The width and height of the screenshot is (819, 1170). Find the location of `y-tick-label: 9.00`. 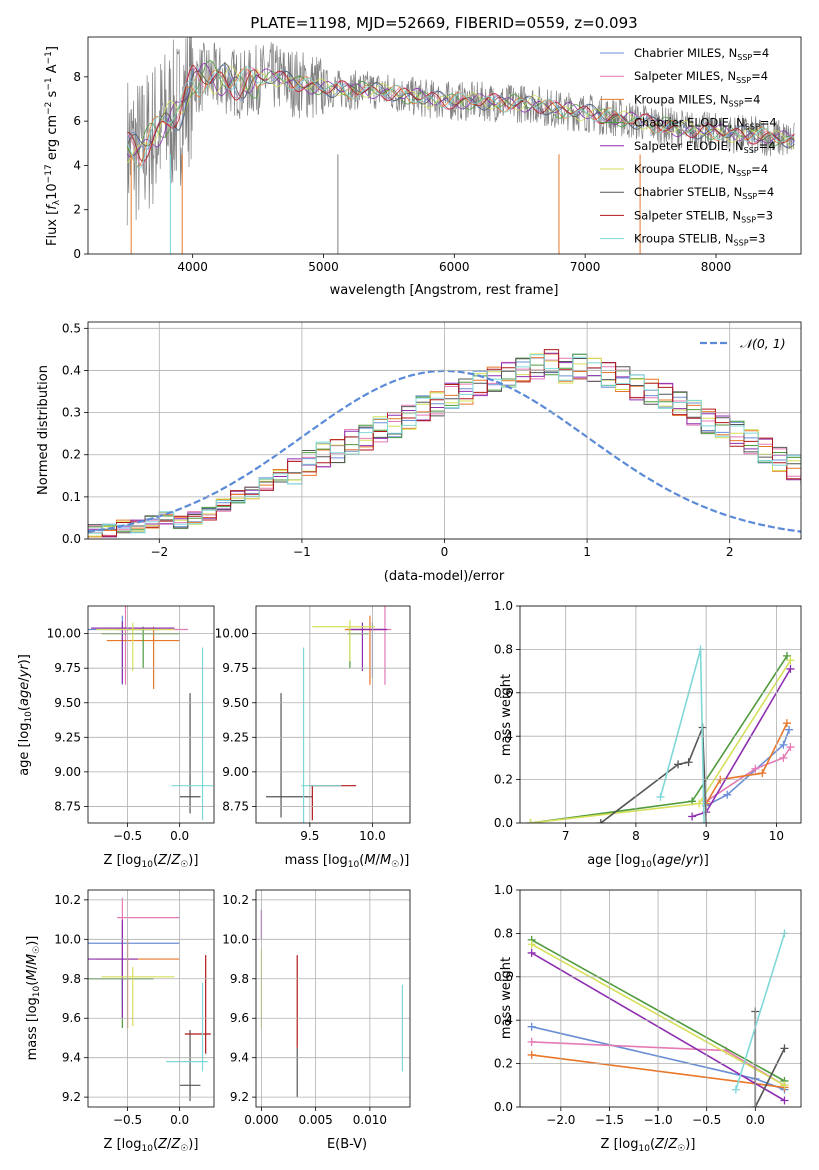

y-tick-label: 9.00 is located at coordinates (235, 772).